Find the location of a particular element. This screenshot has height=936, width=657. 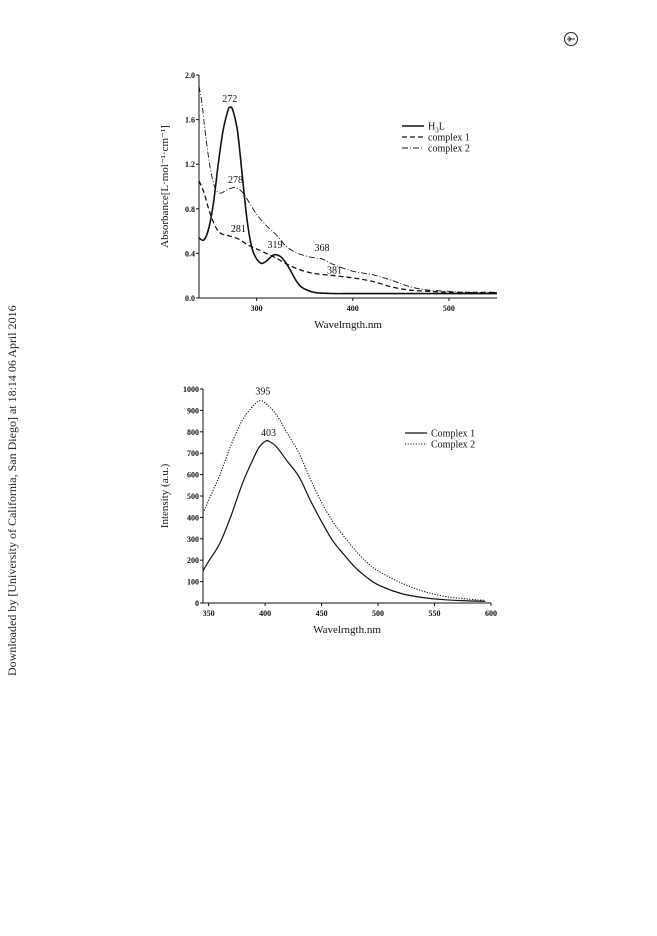

x-tick-label: 300 is located at coordinates (257, 308).